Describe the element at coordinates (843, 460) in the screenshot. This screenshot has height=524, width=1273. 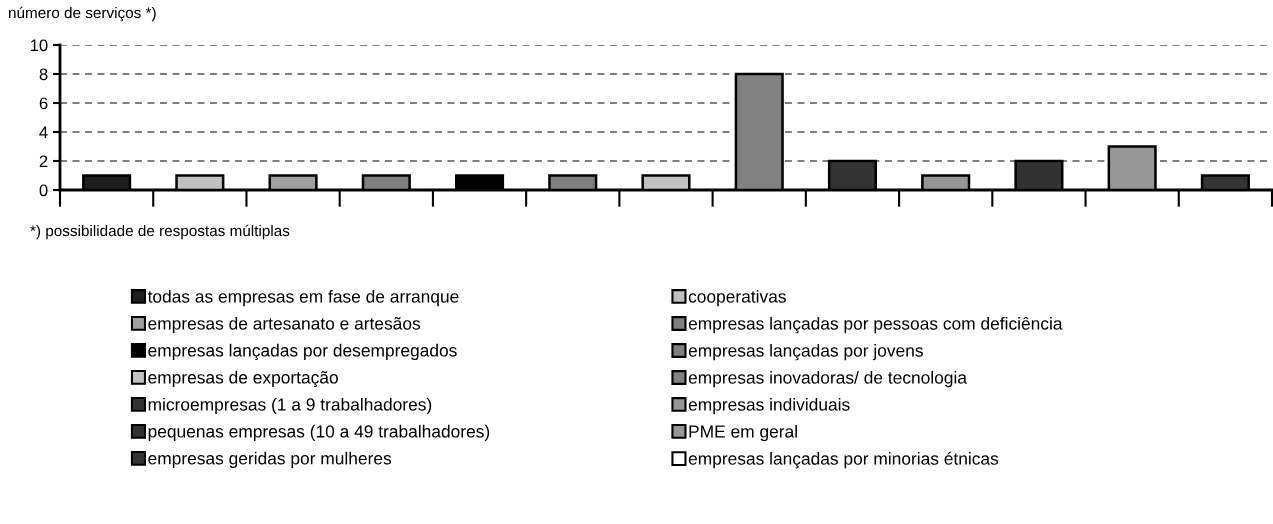
I see `legend-label: empresas lançadas por minorias étnicas` at that location.